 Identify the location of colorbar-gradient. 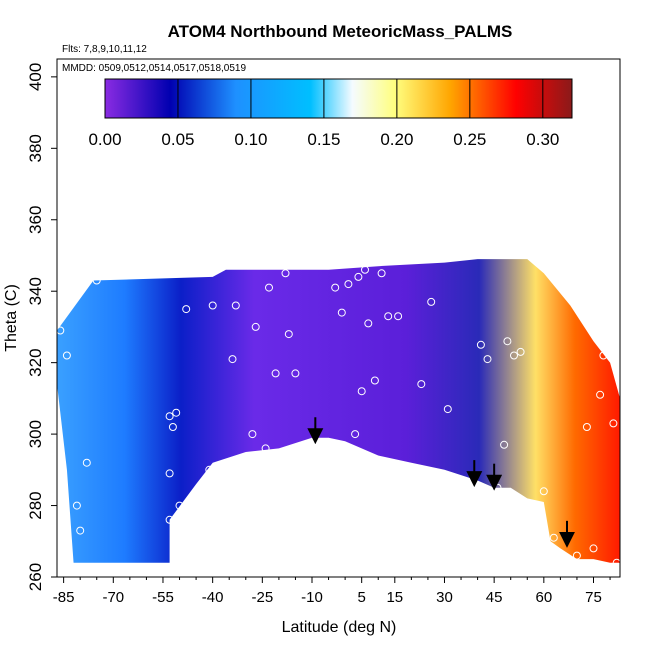
(338, 98).